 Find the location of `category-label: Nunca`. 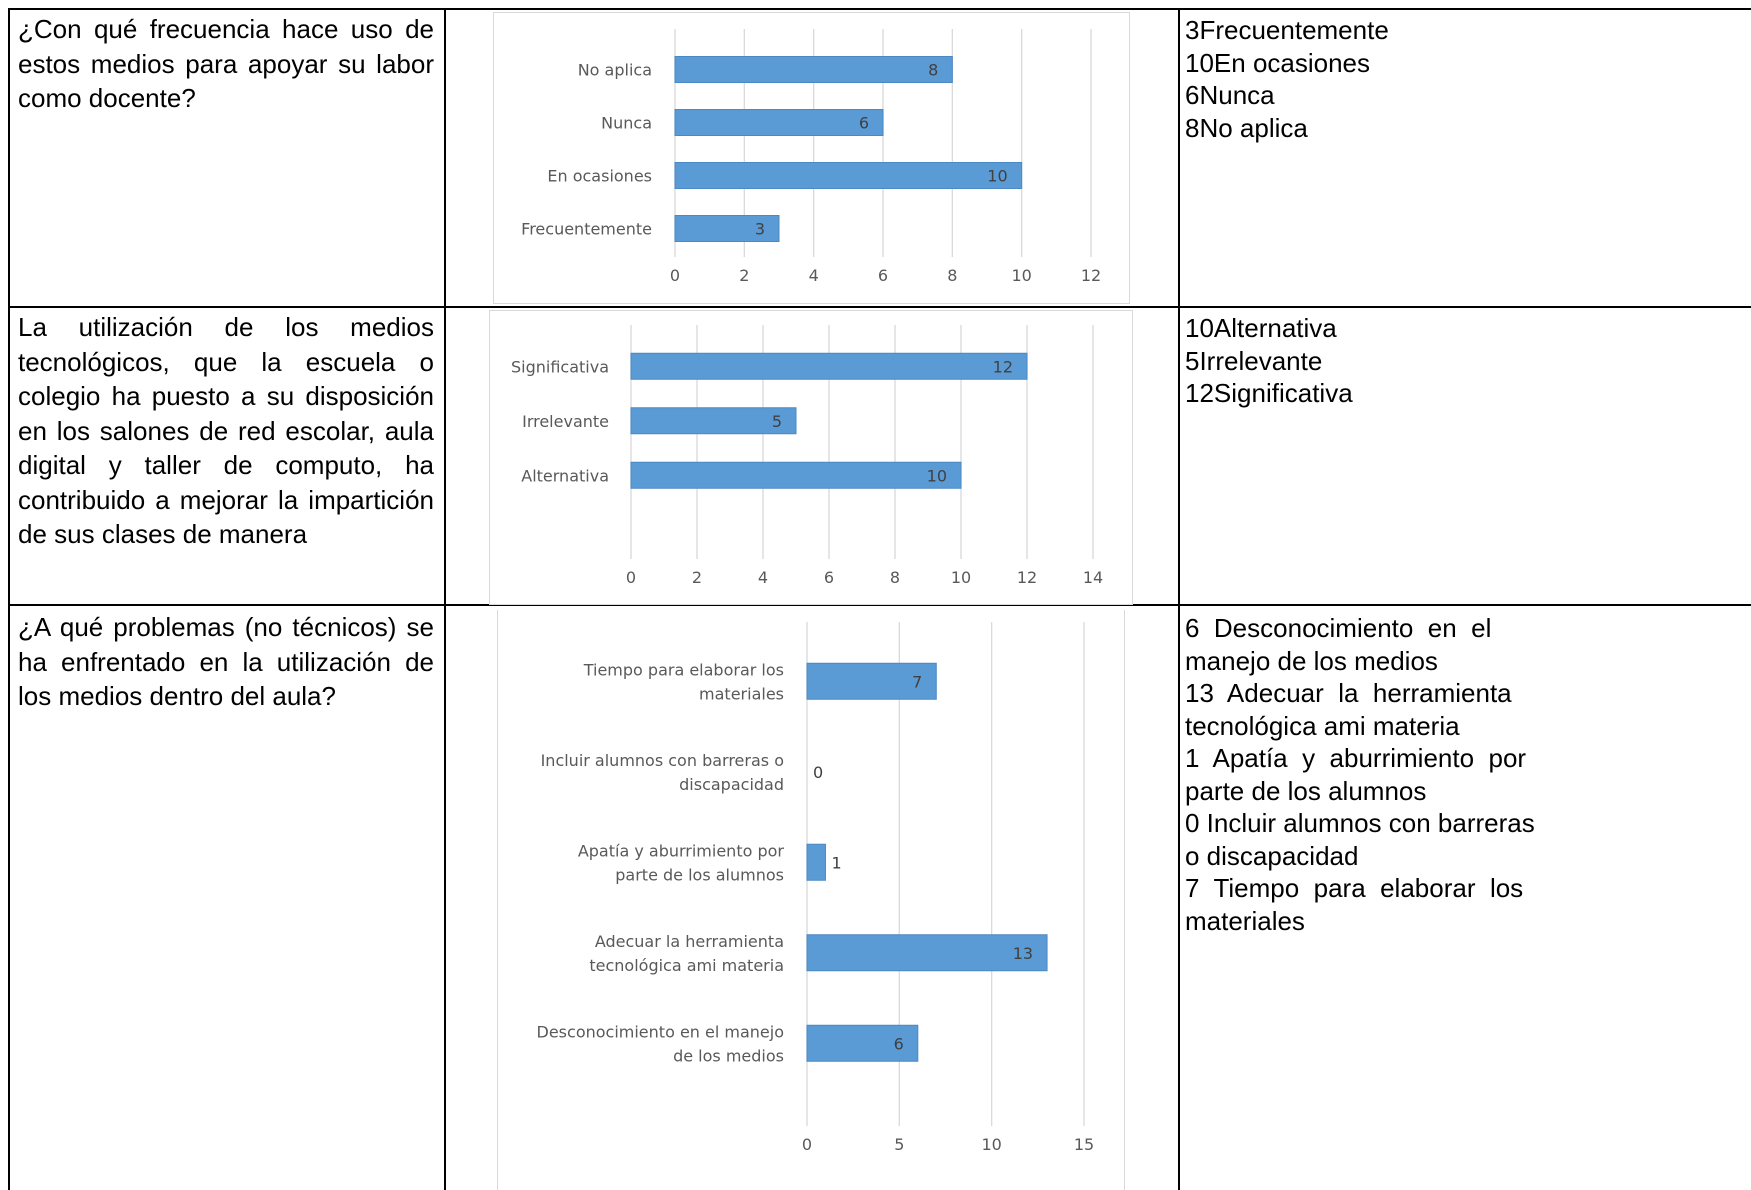

category-label: Nunca is located at coordinates (626, 123).